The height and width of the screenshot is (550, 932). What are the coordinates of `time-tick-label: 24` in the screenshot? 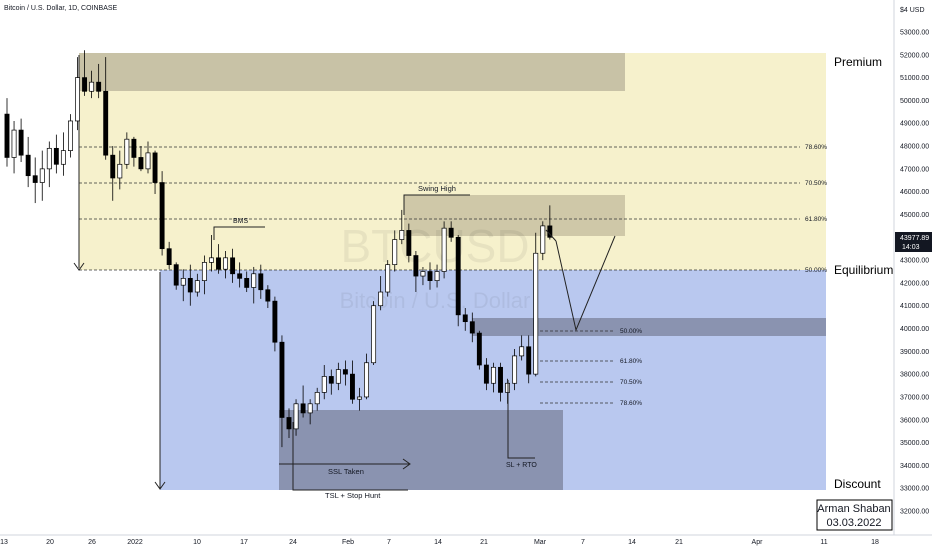 It's located at (293, 542).